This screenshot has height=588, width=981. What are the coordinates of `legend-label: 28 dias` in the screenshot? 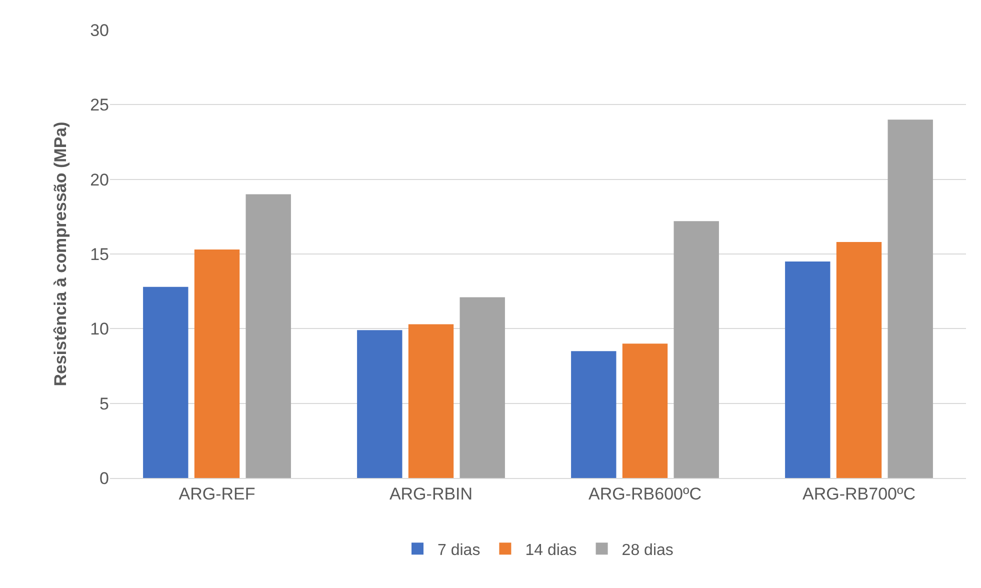 It's located at (648, 550).